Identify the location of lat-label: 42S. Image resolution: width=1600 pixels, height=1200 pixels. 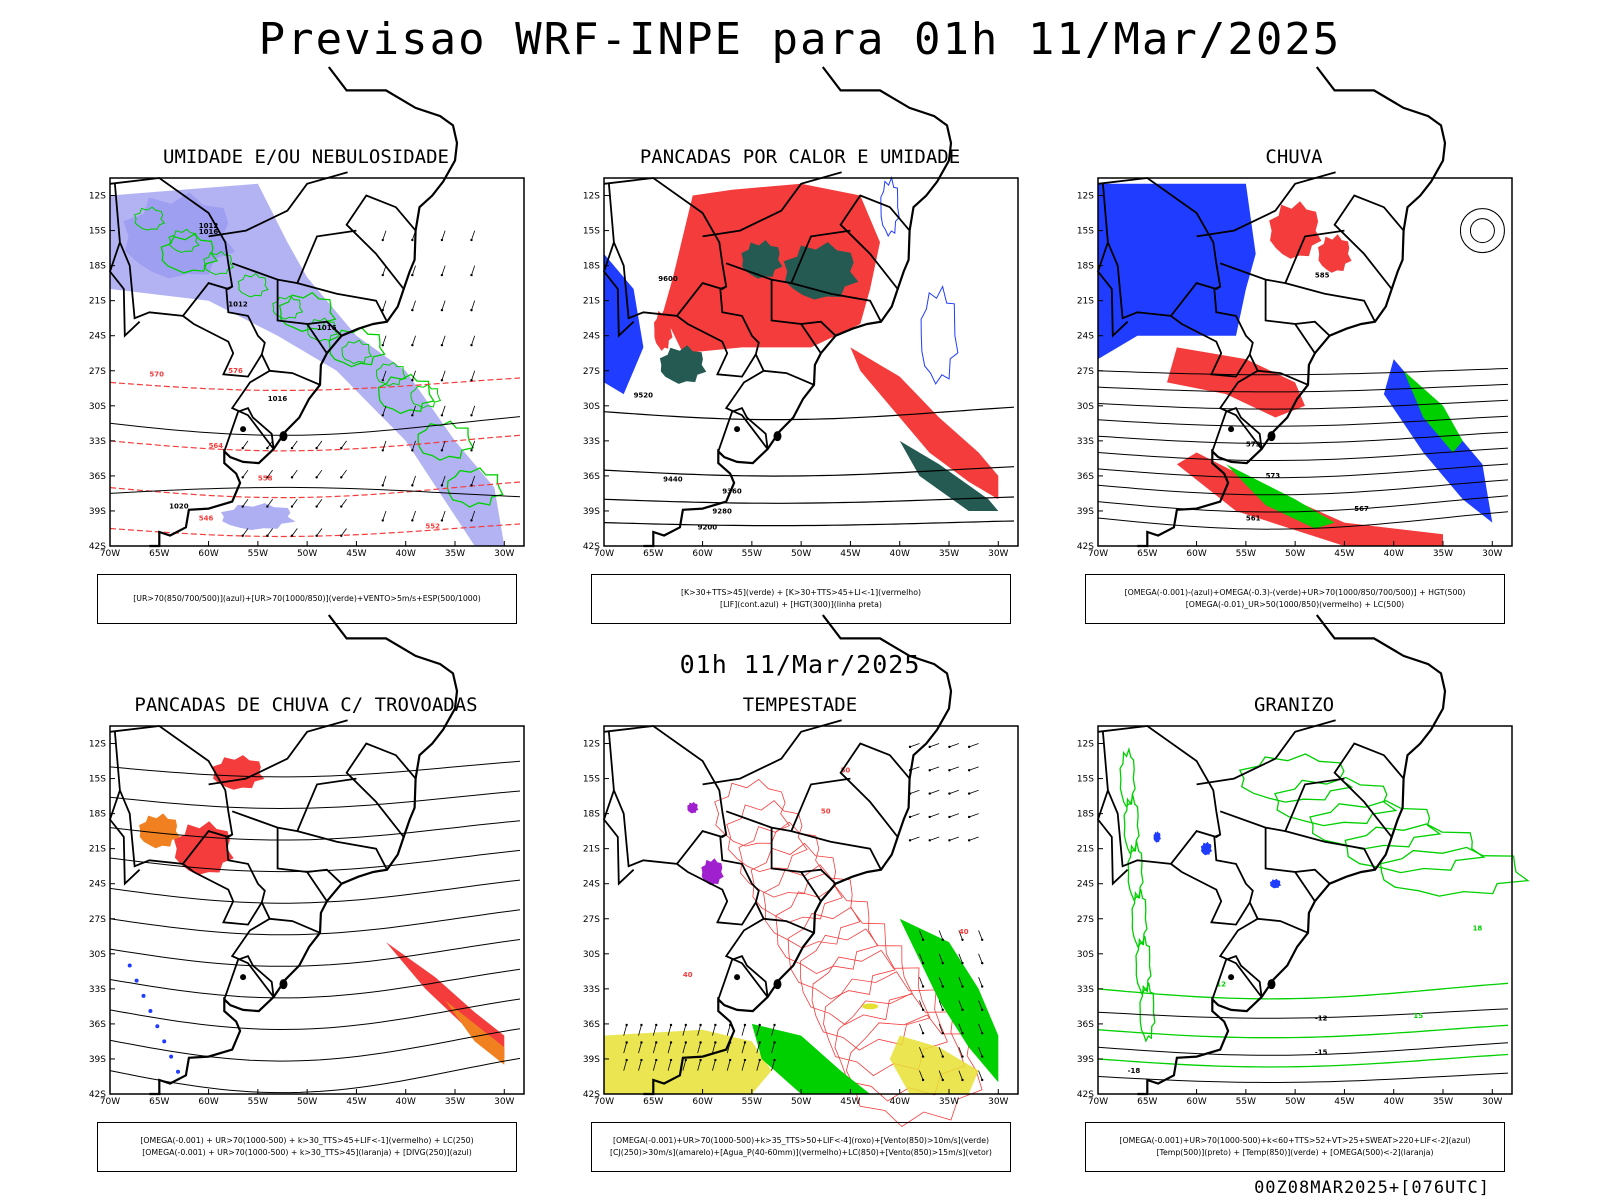
(591, 1095).